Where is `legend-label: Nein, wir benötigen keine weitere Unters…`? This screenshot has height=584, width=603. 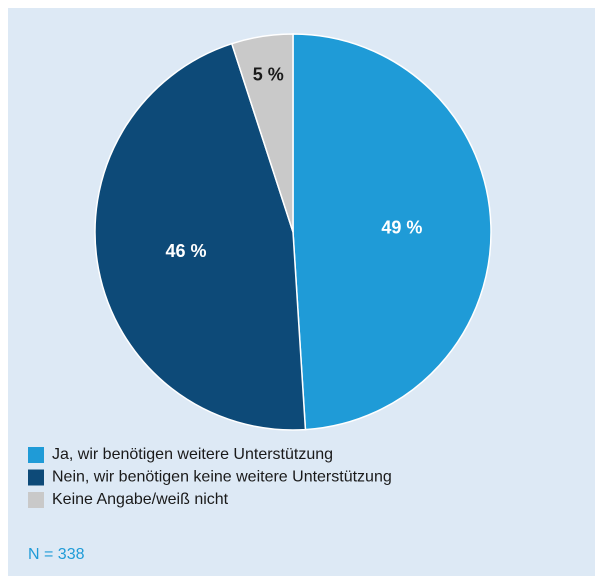
legend-label: Nein, wir benötigen keine weitere Unters… is located at coordinates (222, 477).